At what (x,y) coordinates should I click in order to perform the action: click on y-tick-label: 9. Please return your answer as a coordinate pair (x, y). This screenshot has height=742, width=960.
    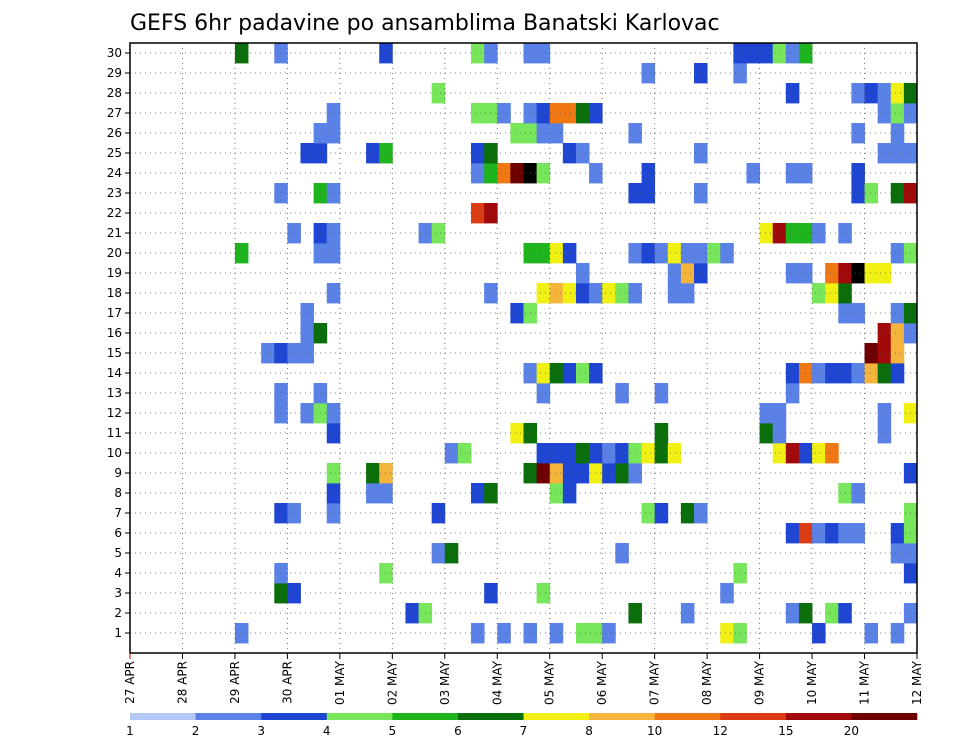
    Looking at the image, I should click on (118, 473).